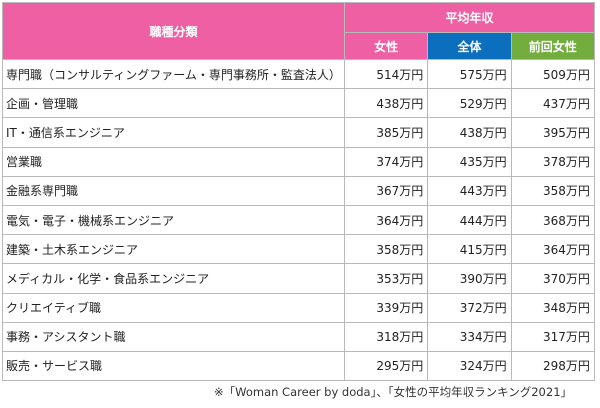 Image resolution: width=600 pixels, height=408 pixels. Describe the element at coordinates (173, 190) in the screenshot. I see `category-cell: 金融系専門職` at that location.